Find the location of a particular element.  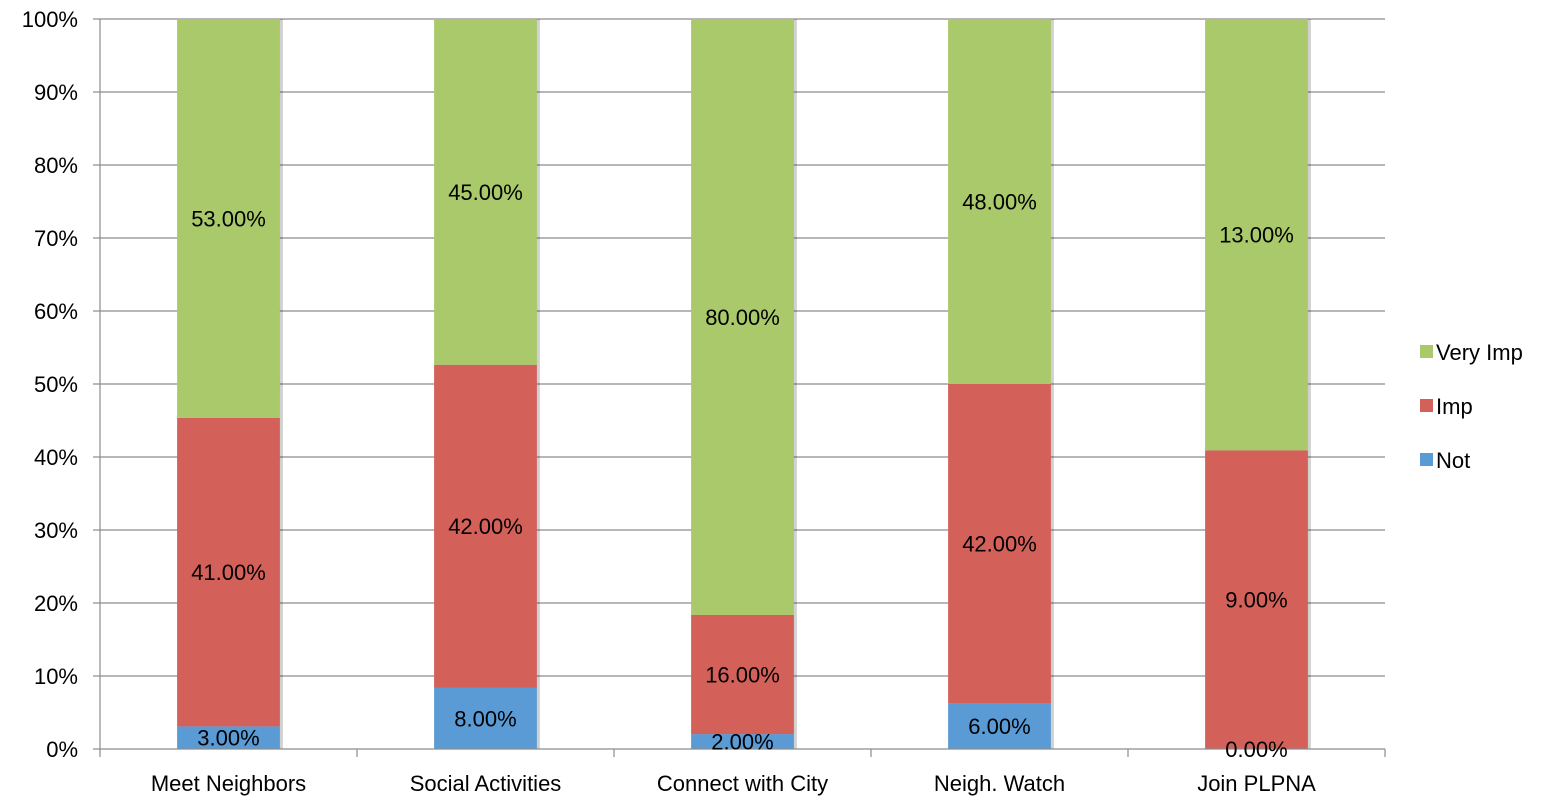

data-label-not: 3.00% is located at coordinates (228, 738).